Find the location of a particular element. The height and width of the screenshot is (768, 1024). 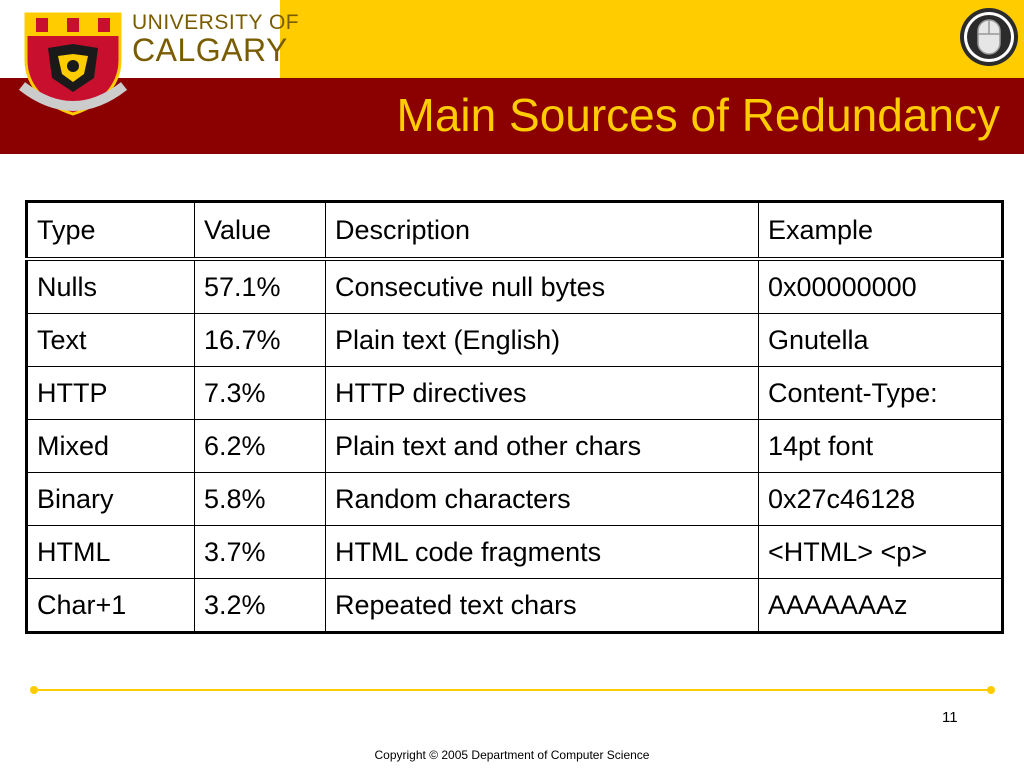

cell-description: Consecutive null bytes is located at coordinates (542, 286).